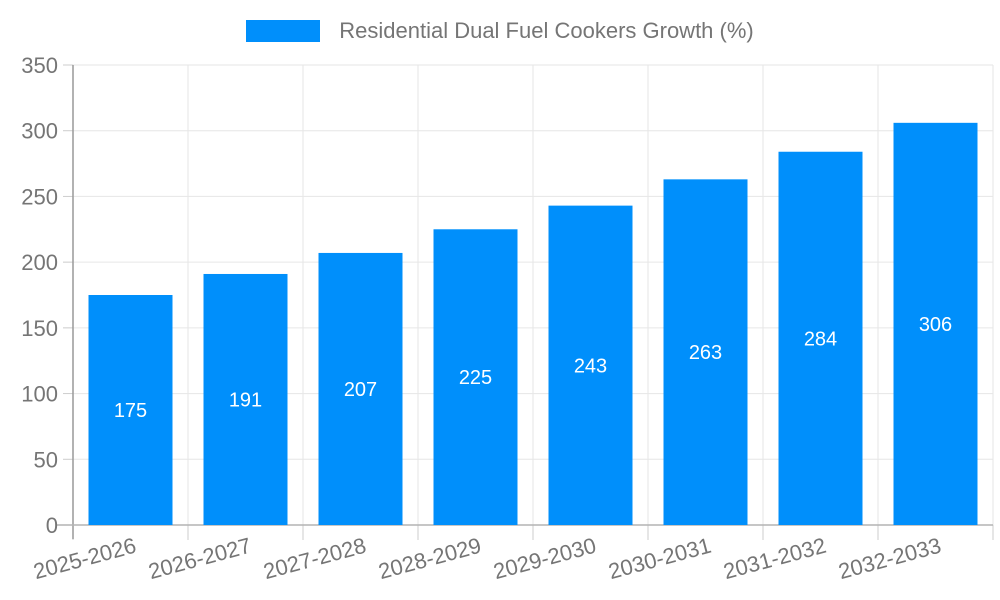 The image size is (1000, 600). What do you see at coordinates (545, 558) in the screenshot?
I see `x-tick-label: 2029-2030` at bounding box center [545, 558].